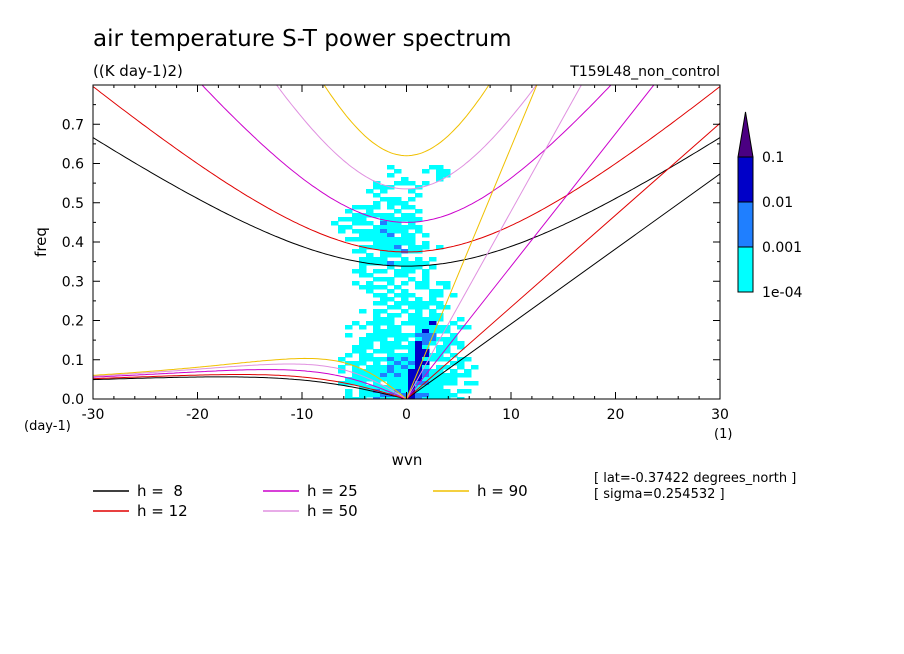 This screenshot has width=904, height=654. What do you see at coordinates (197, 415) in the screenshot?
I see `x-tick-label: -20` at bounding box center [197, 415].